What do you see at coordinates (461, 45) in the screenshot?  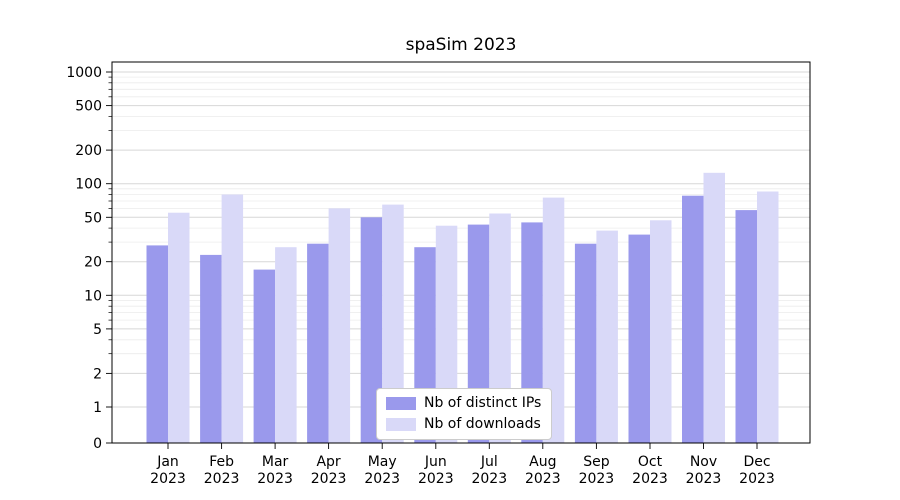 I see `chart-title: spaSim 2023` at bounding box center [461, 45].